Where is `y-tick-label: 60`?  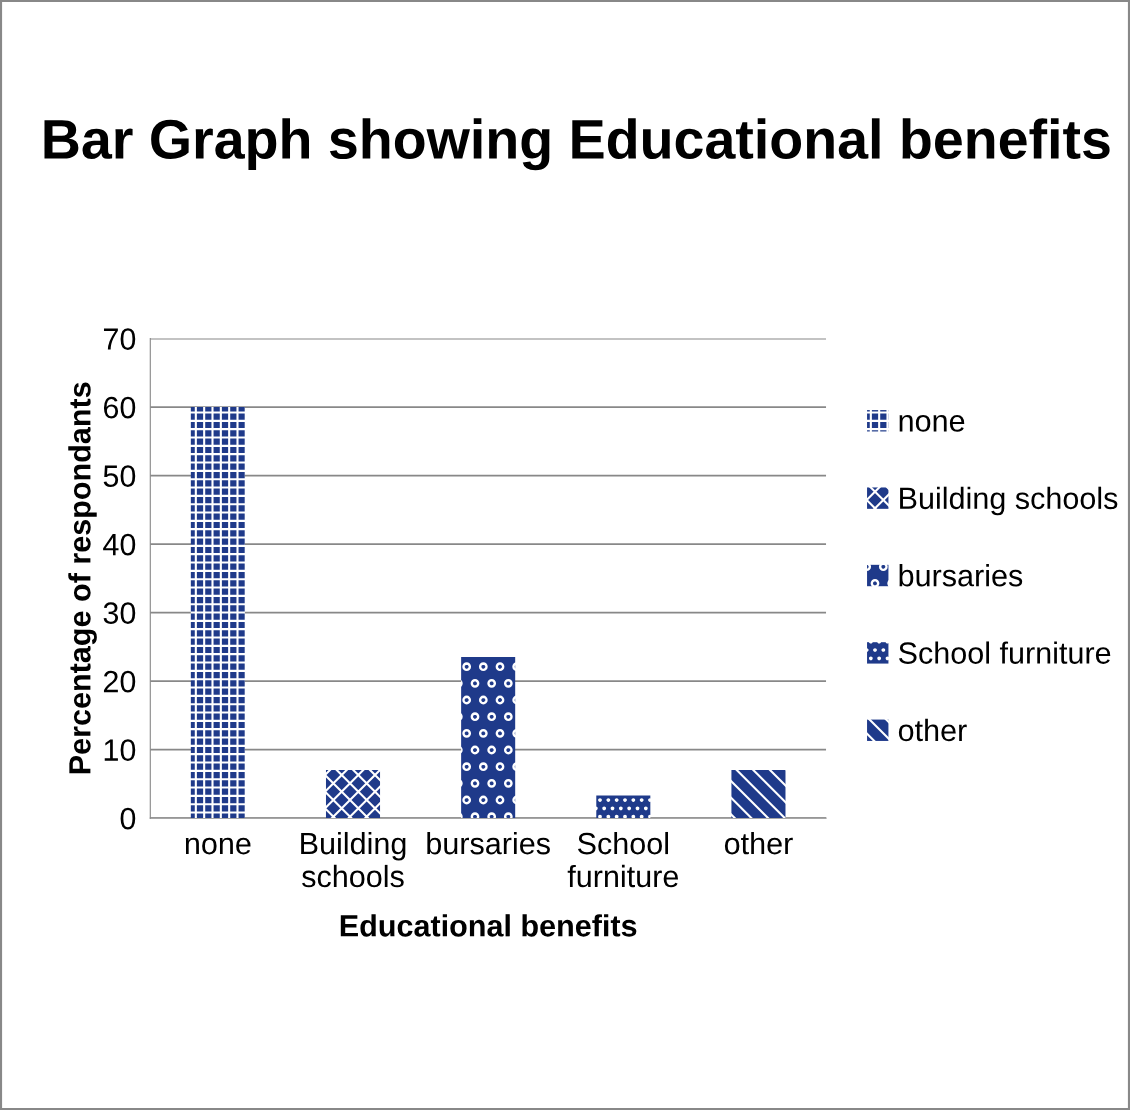
y-tick-label: 60 is located at coordinates (119, 407).